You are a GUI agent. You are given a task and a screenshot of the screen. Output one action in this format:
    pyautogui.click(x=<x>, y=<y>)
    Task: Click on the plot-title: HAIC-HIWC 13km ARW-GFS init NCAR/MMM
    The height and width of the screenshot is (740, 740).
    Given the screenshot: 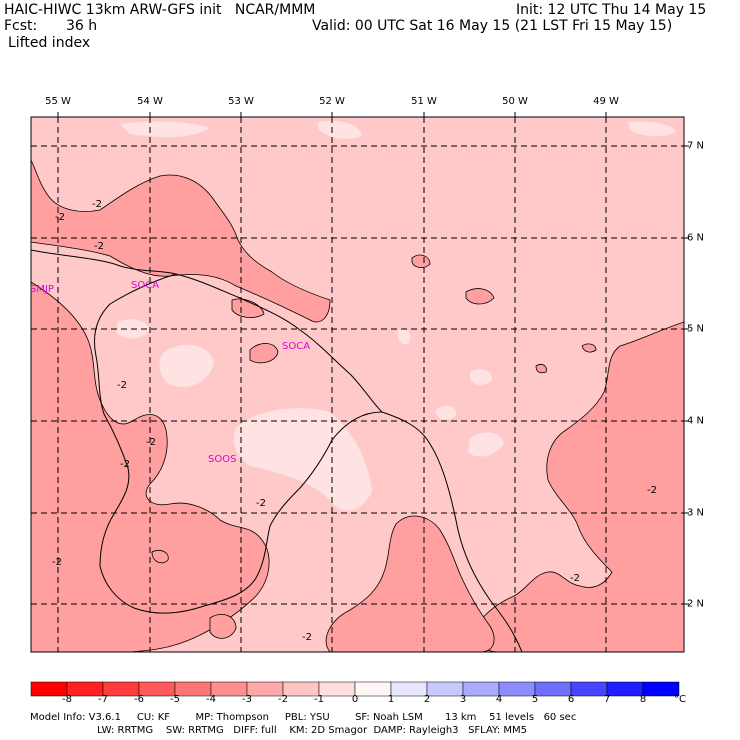 What is the action you would take?
    pyautogui.click(x=160, y=10)
    